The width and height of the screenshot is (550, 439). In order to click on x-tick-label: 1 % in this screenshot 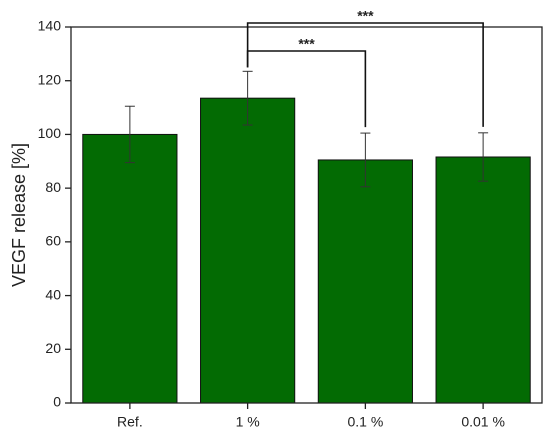, I will do `click(248, 422)`.